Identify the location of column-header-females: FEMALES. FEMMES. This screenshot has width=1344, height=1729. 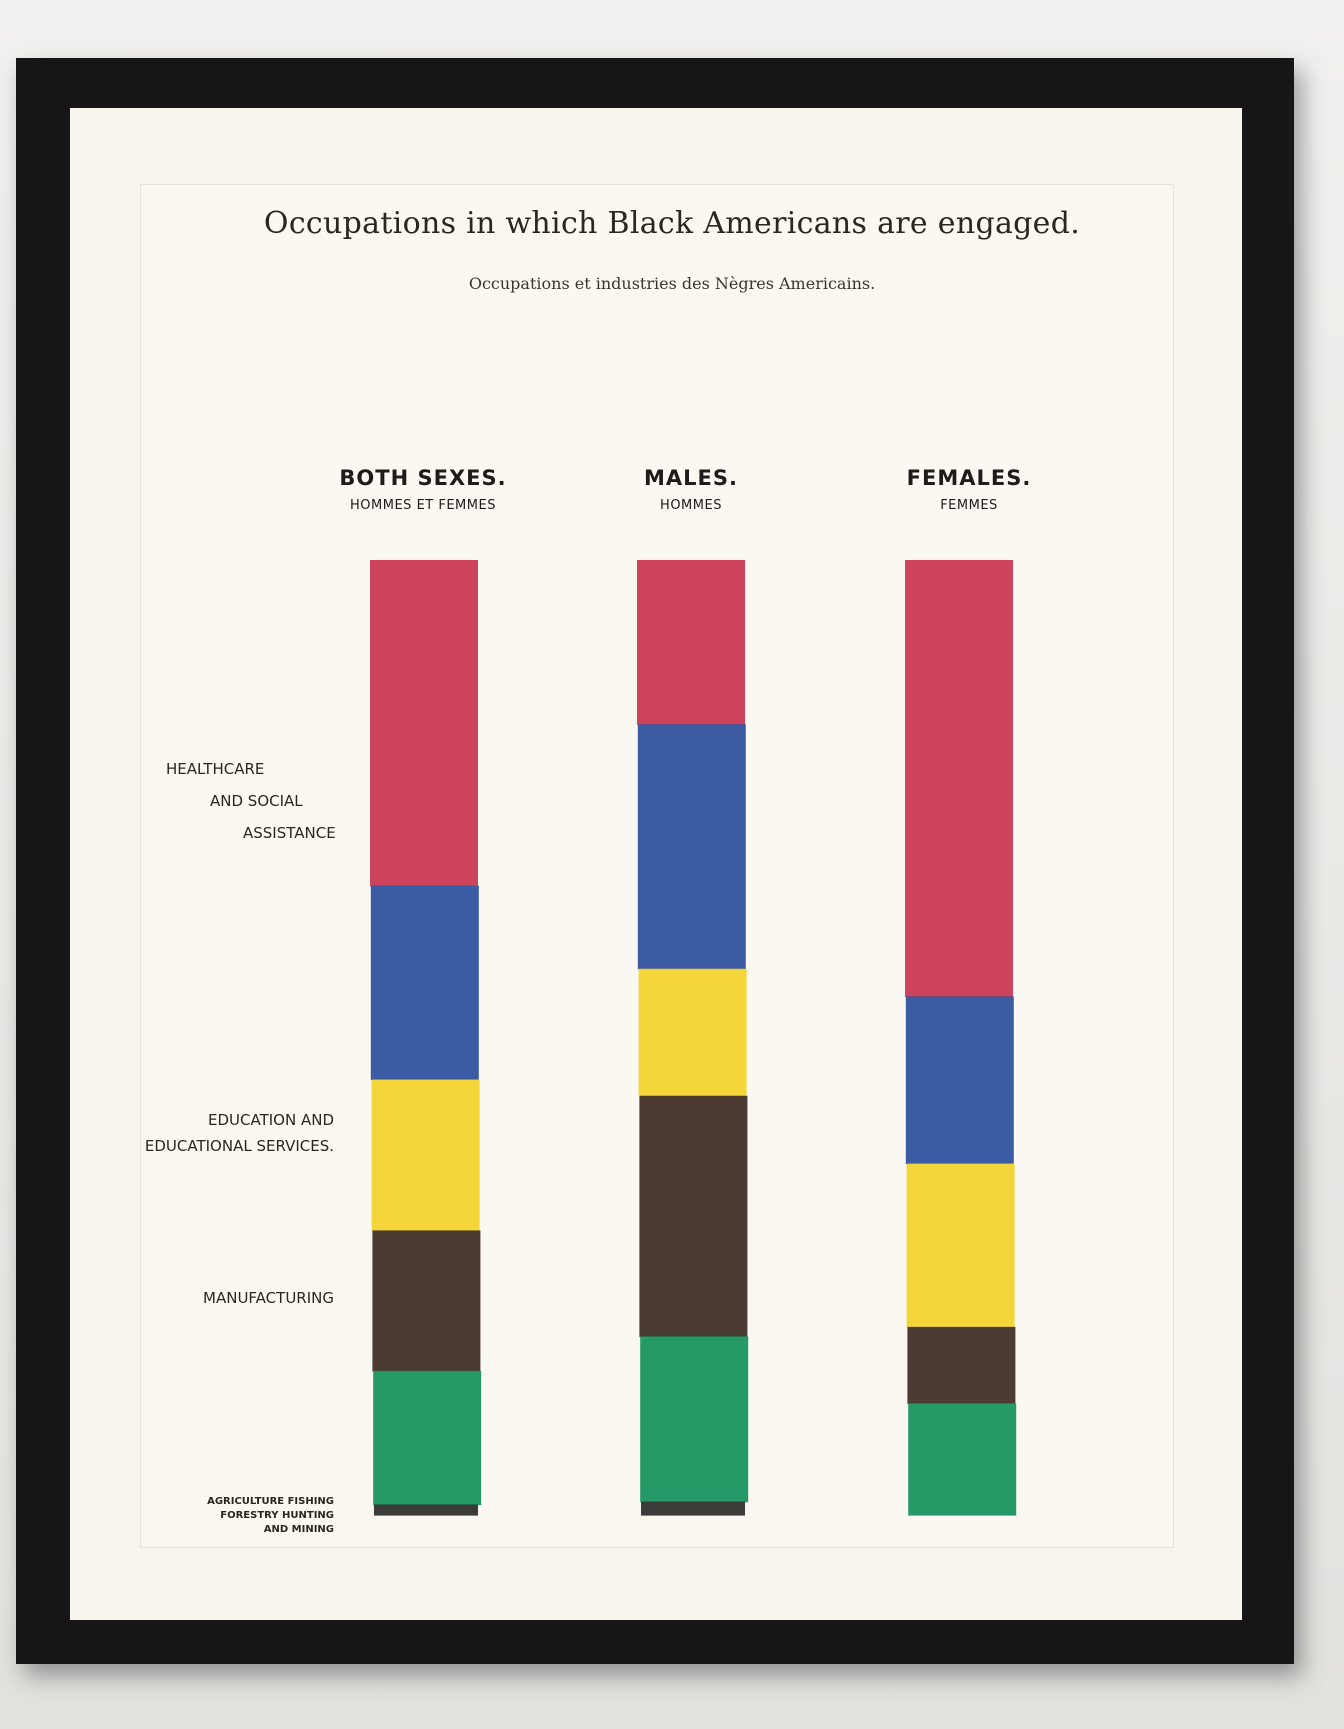
(969, 489).